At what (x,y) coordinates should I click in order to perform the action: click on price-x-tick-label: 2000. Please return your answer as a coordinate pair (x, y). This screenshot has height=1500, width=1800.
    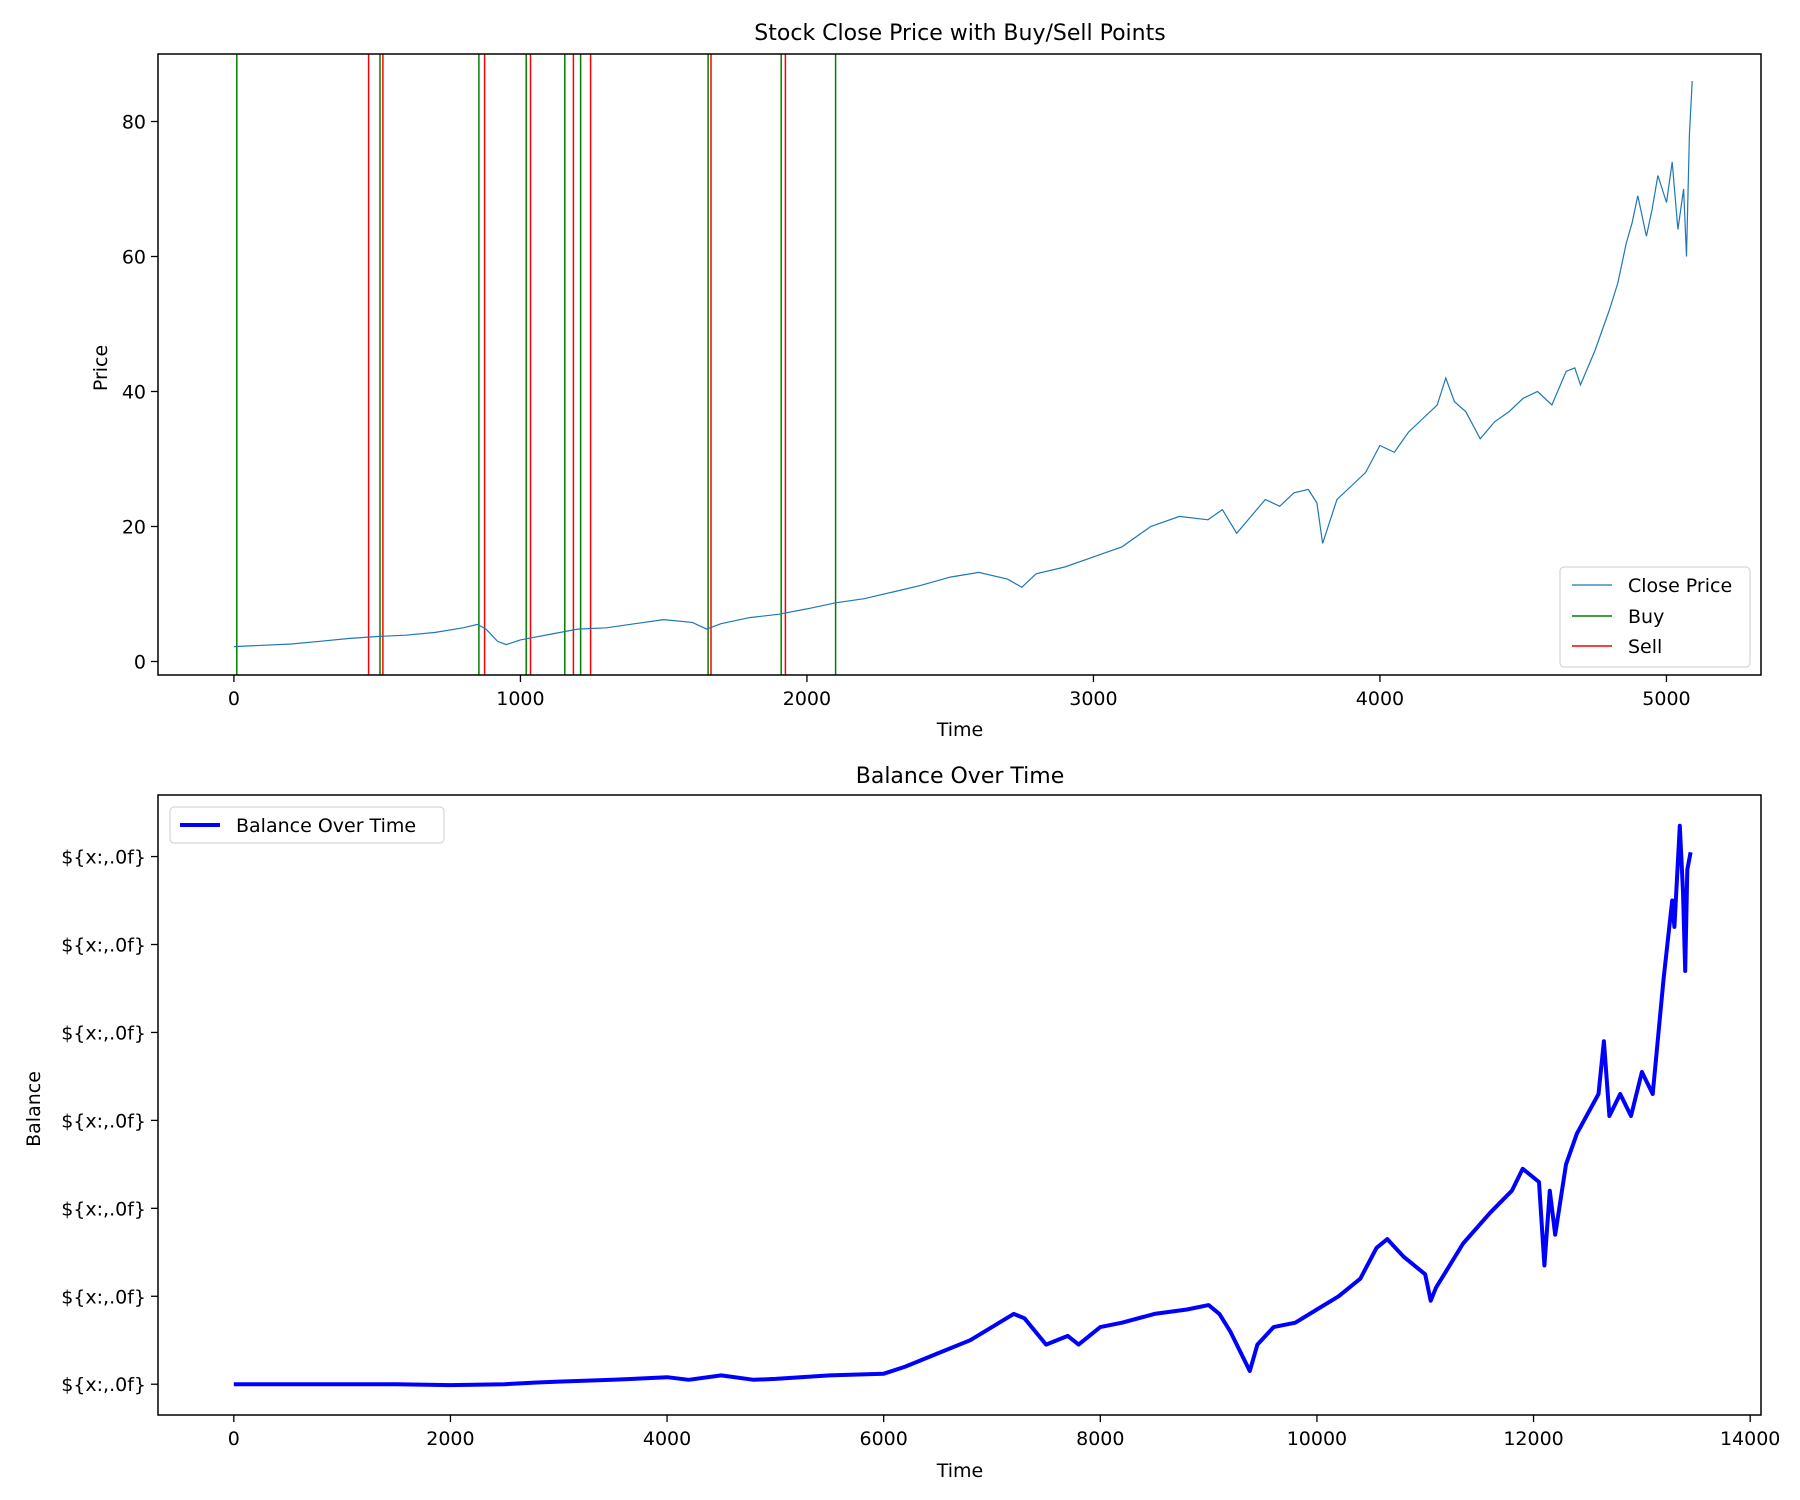
    Looking at the image, I should click on (807, 699).